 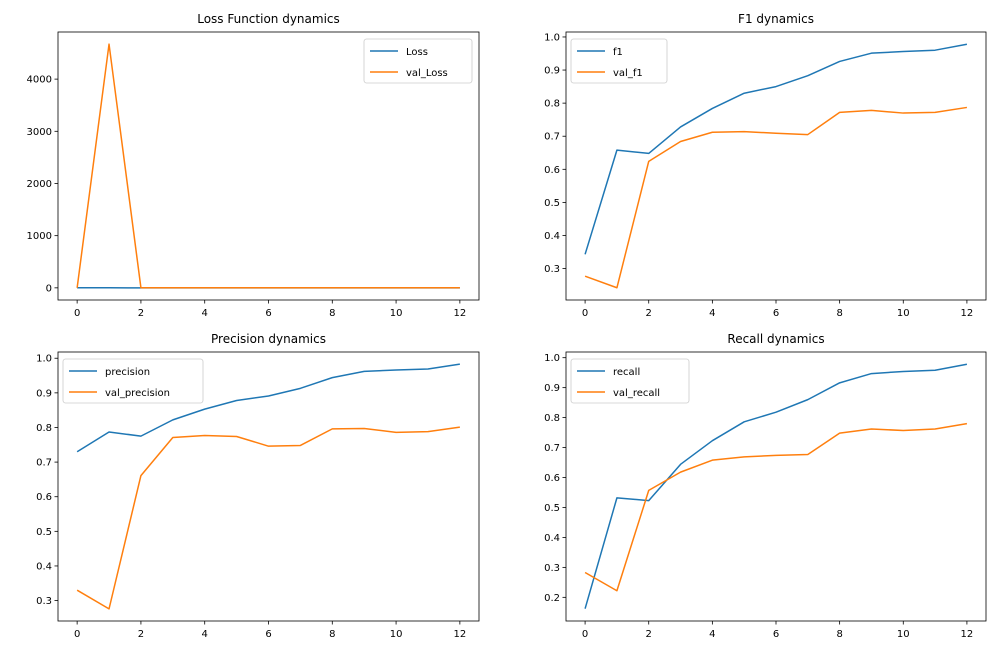 I want to click on legend-label-recall: recall, so click(x=626, y=372).